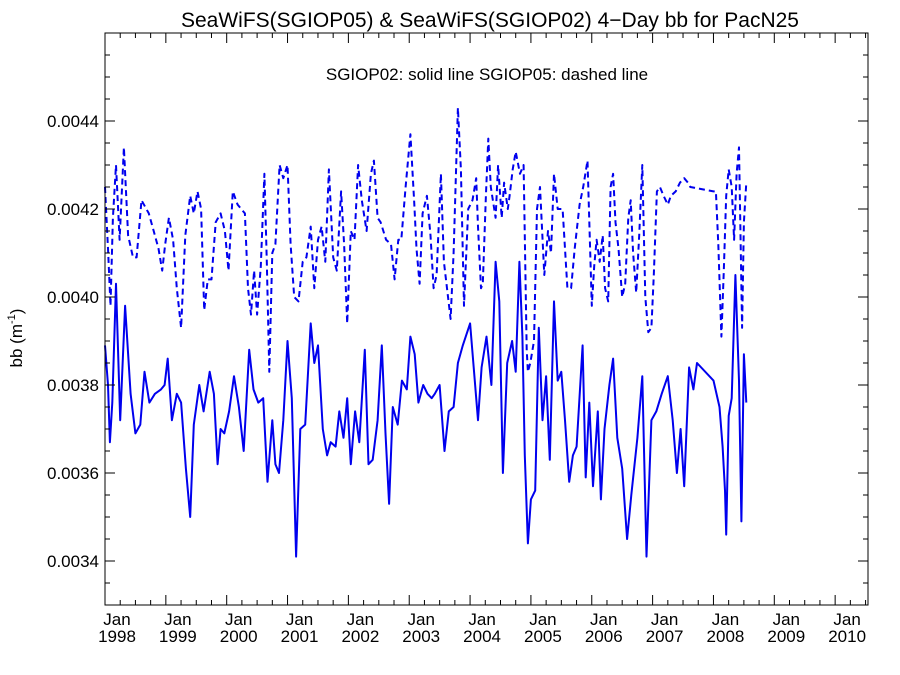 This screenshot has width=900, height=675. I want to click on y-tick-label: 0.0036, so click(73, 473).